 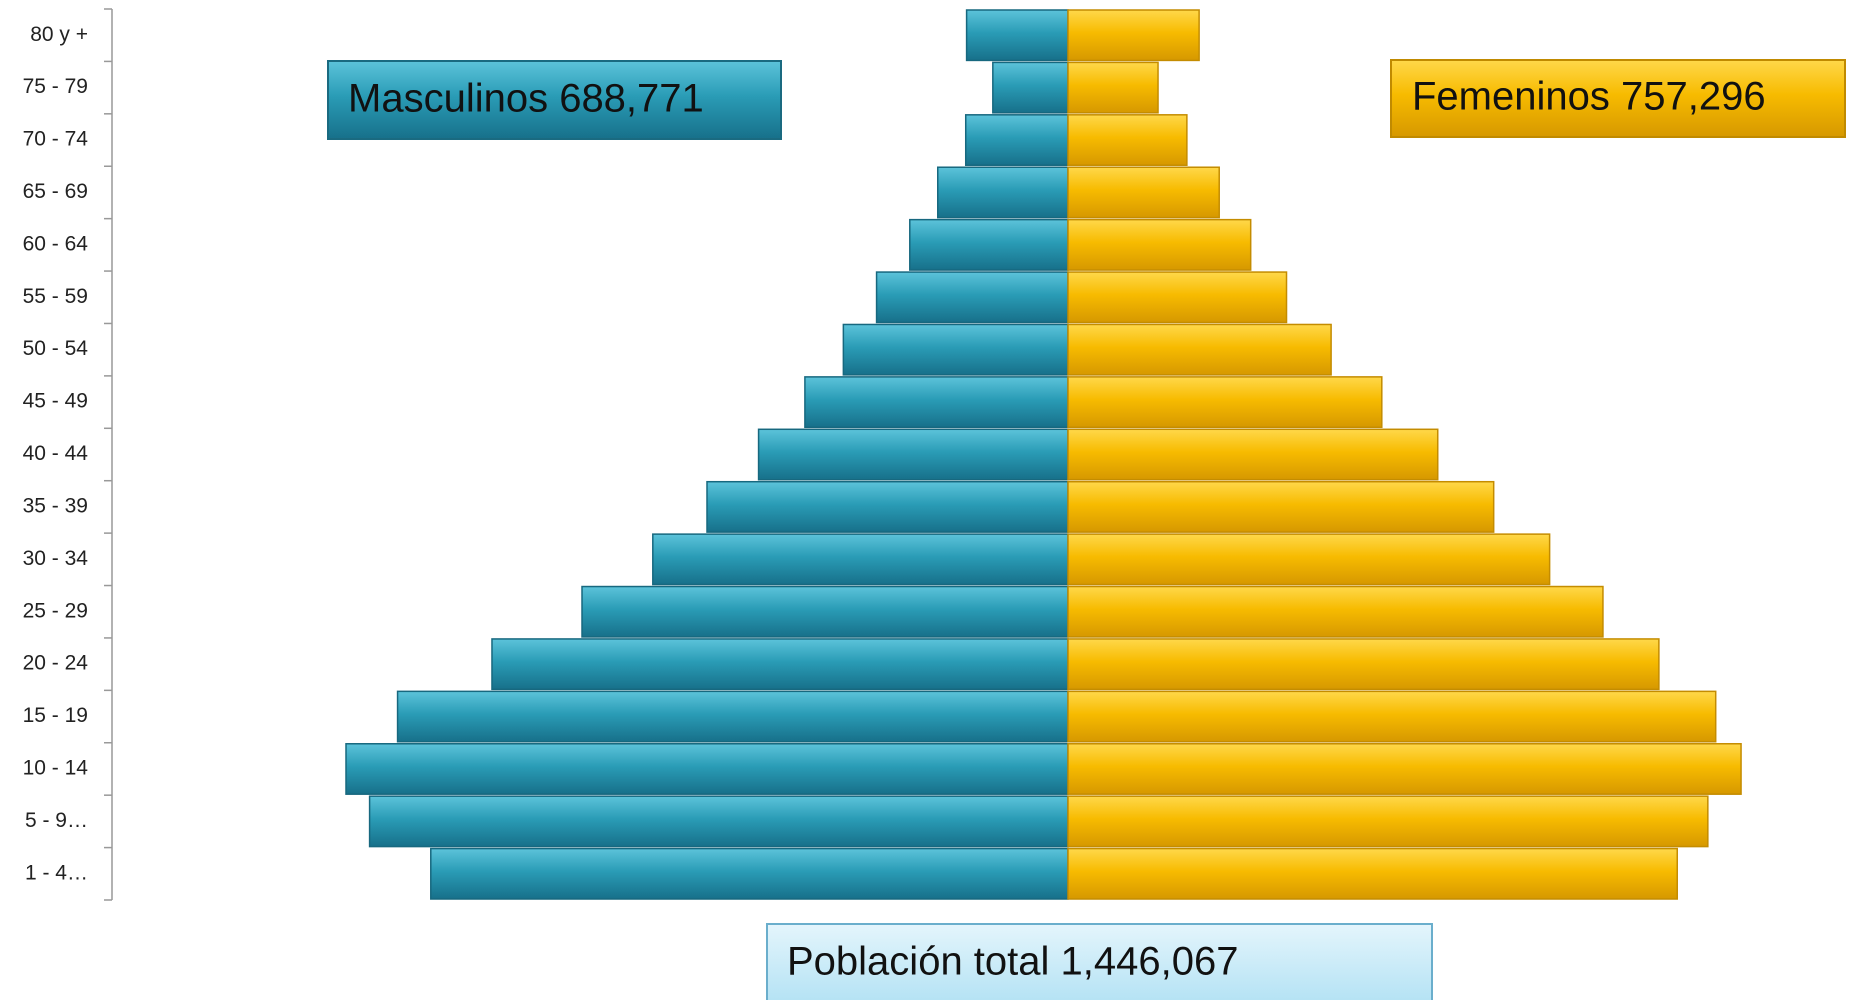 What do you see at coordinates (55, 401) in the screenshot?
I see `y-tick-label: 45 - 49` at bounding box center [55, 401].